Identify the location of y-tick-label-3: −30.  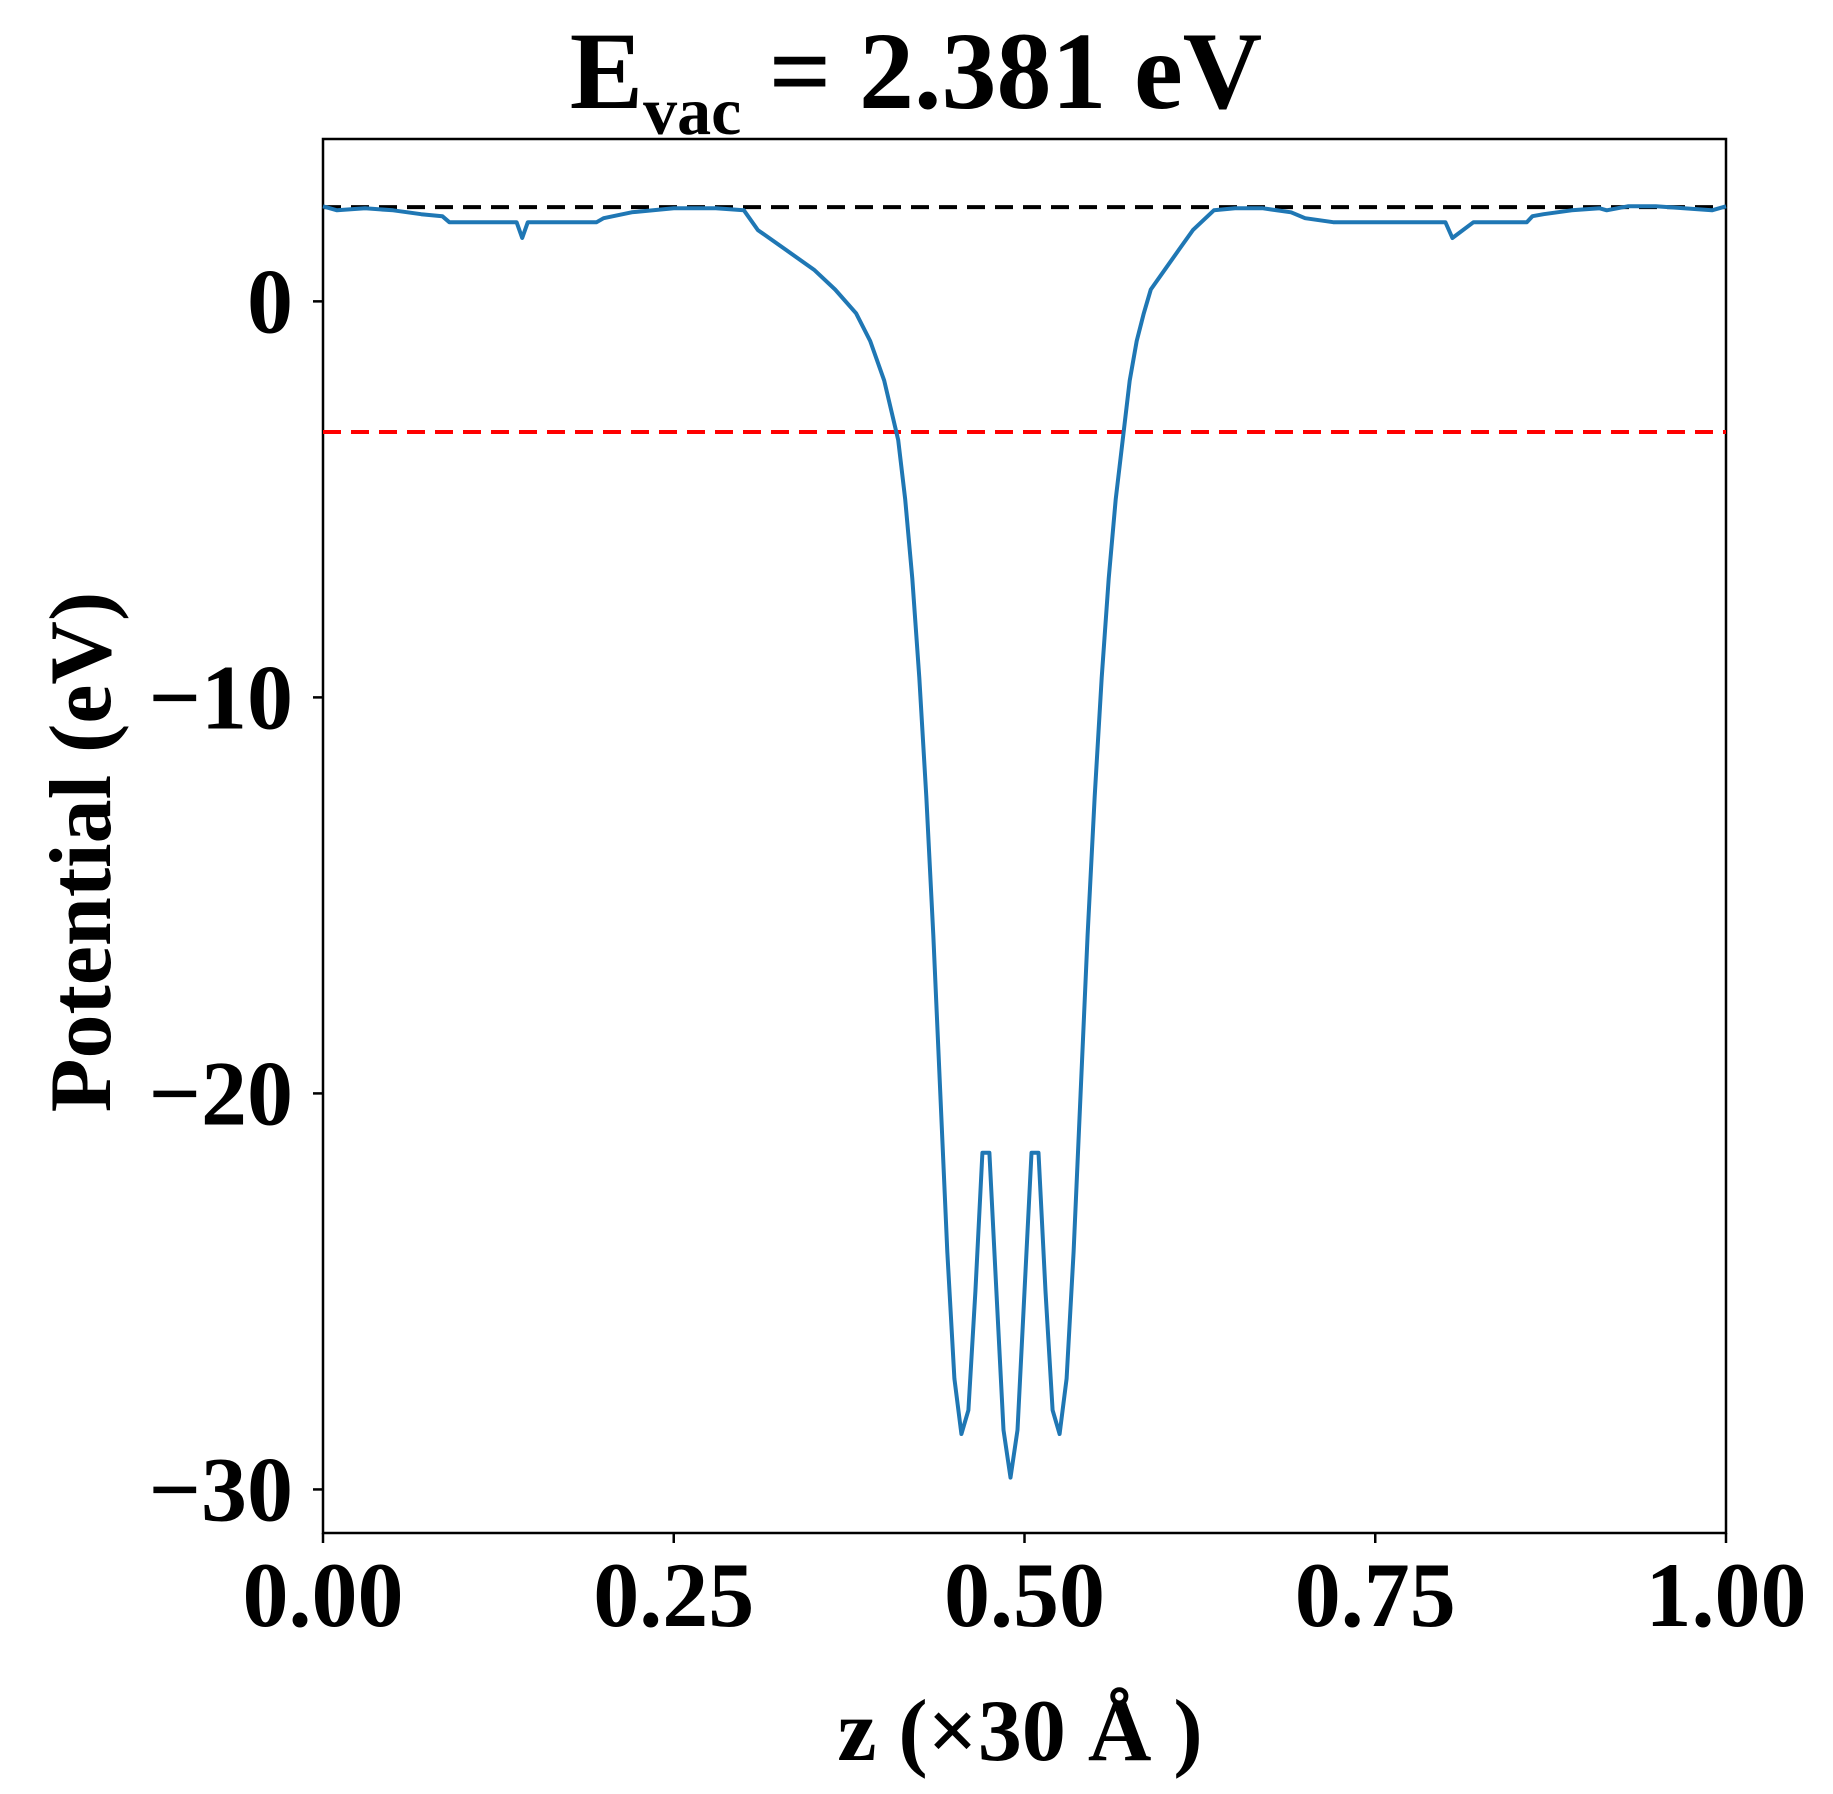
(221, 1489).